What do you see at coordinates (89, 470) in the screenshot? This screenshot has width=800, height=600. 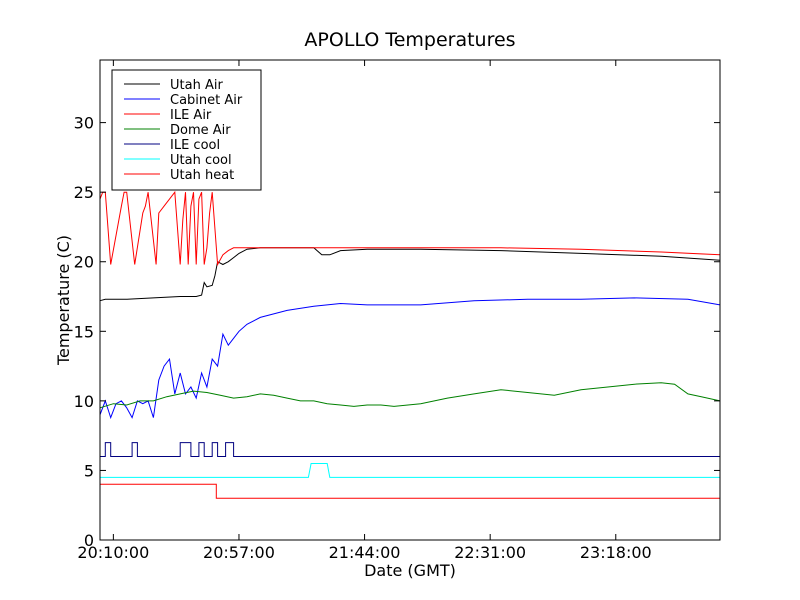 I see `y-tick-label: 5` at bounding box center [89, 470].